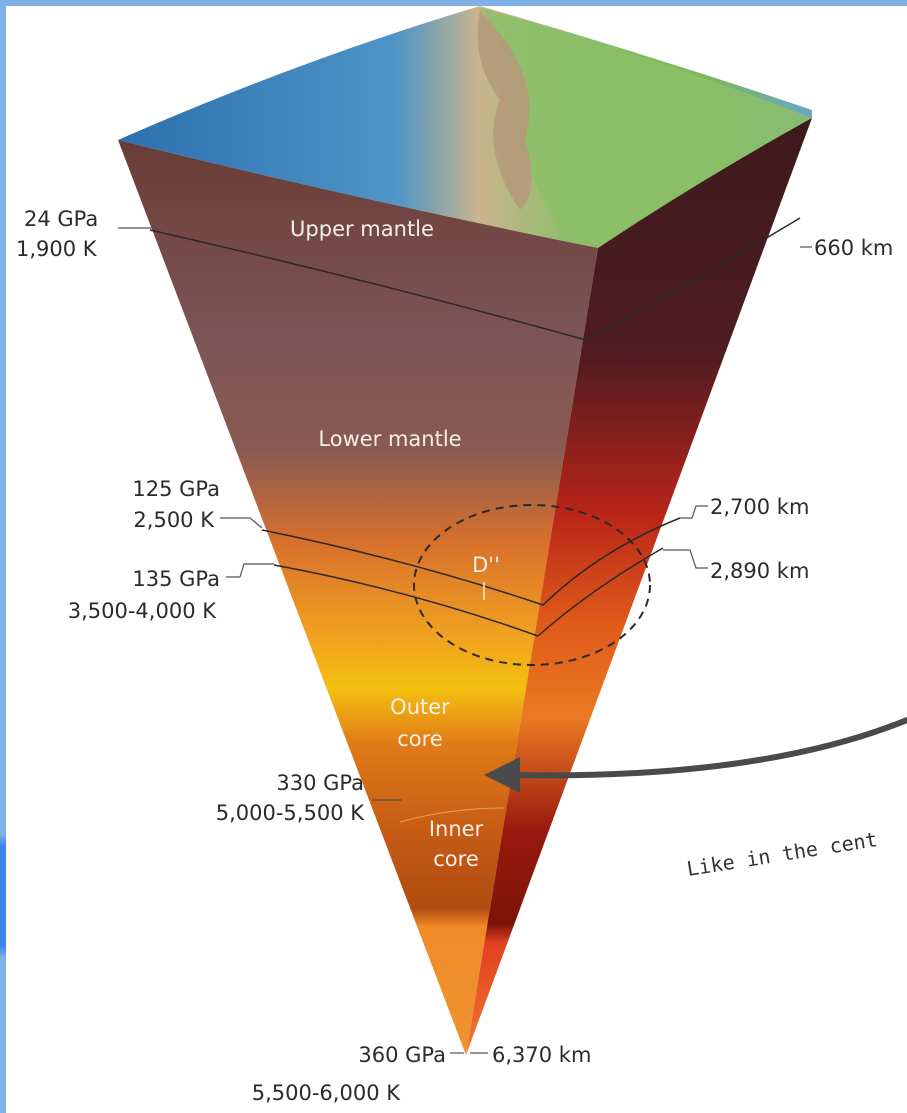 The width and height of the screenshot is (907, 1113). Describe the element at coordinates (502, 775) in the screenshot. I see `annotation-arrow-head` at that location.